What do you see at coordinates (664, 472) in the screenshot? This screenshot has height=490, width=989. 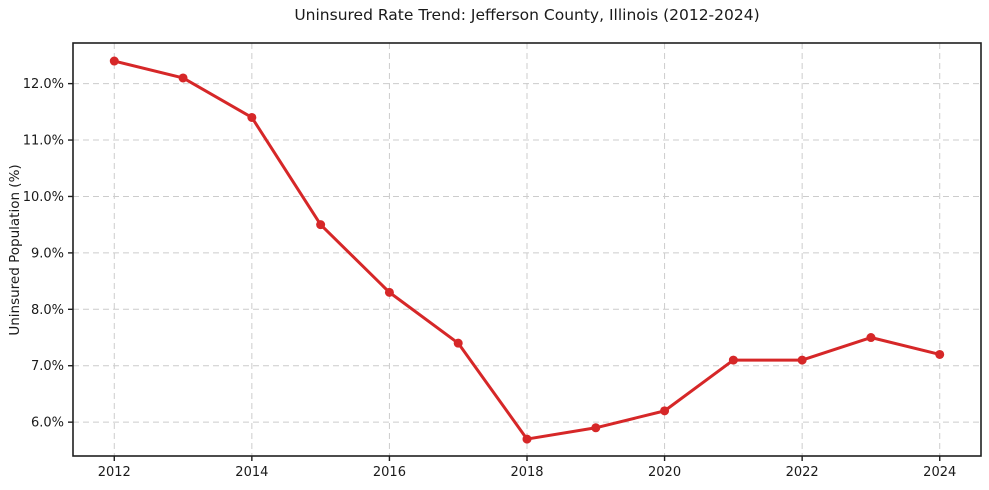 I see `x-tick-label: 2020` at bounding box center [664, 472].